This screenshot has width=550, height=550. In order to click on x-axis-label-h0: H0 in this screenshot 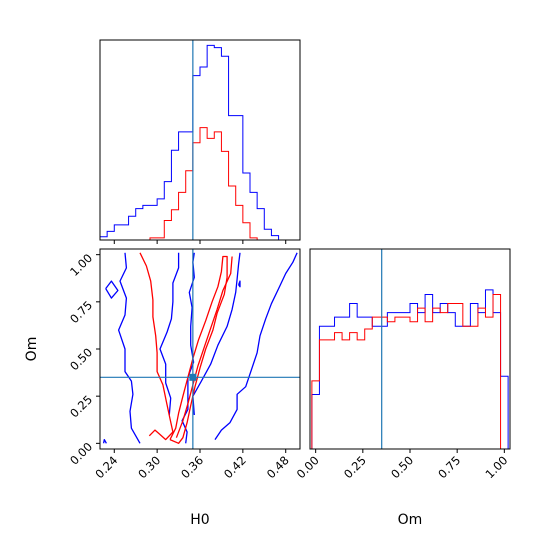, I will do `click(199, 520)`.